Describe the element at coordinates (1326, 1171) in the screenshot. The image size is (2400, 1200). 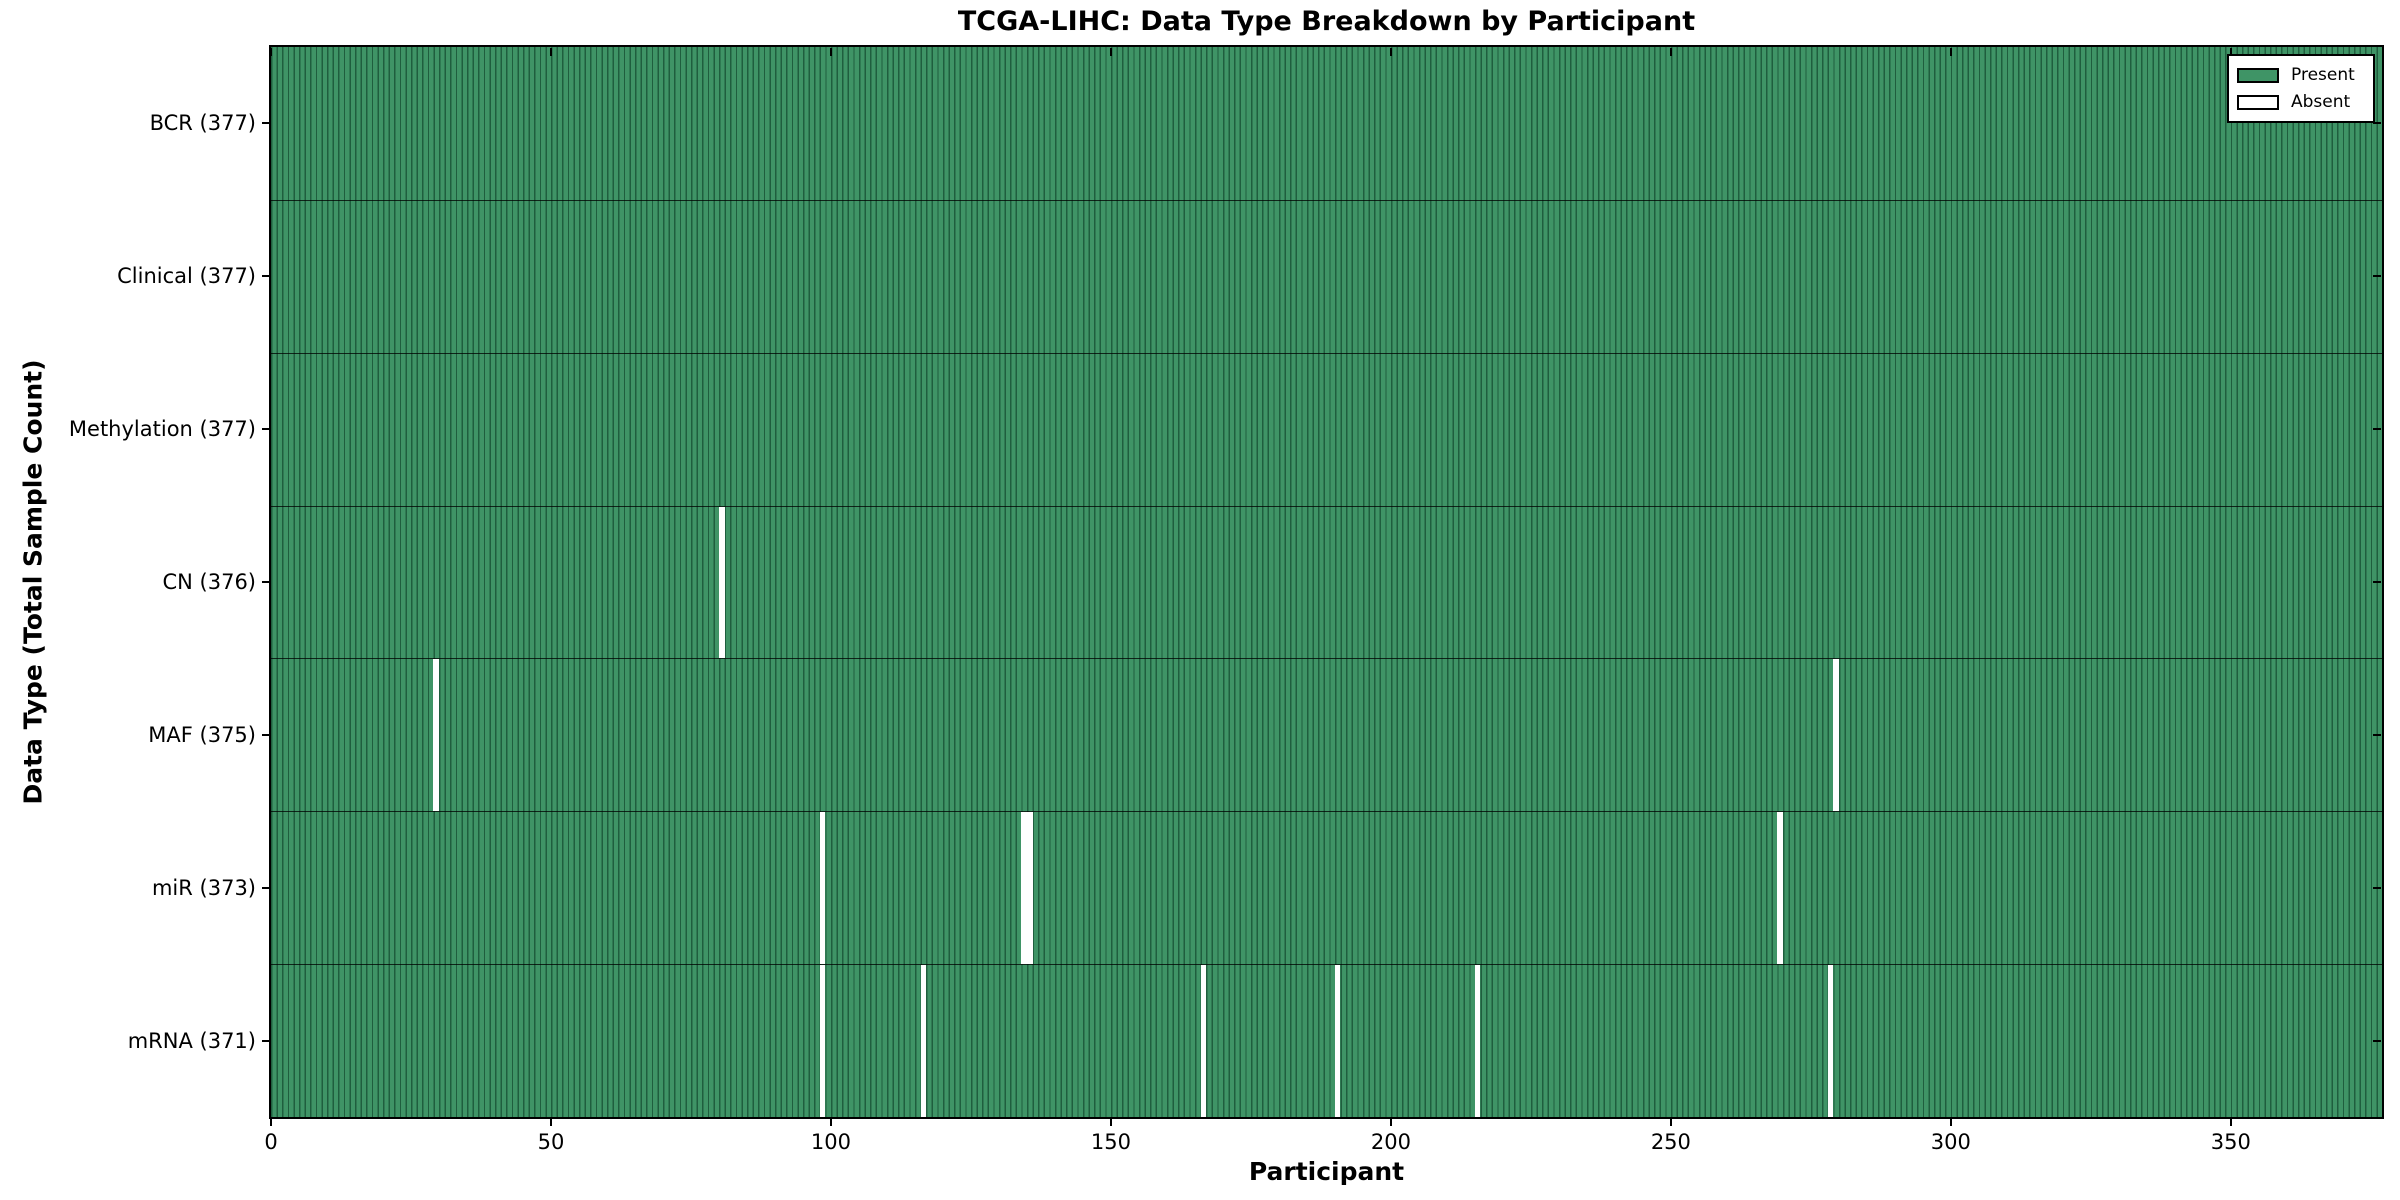
I see `x-axis-label: Participant` at that location.